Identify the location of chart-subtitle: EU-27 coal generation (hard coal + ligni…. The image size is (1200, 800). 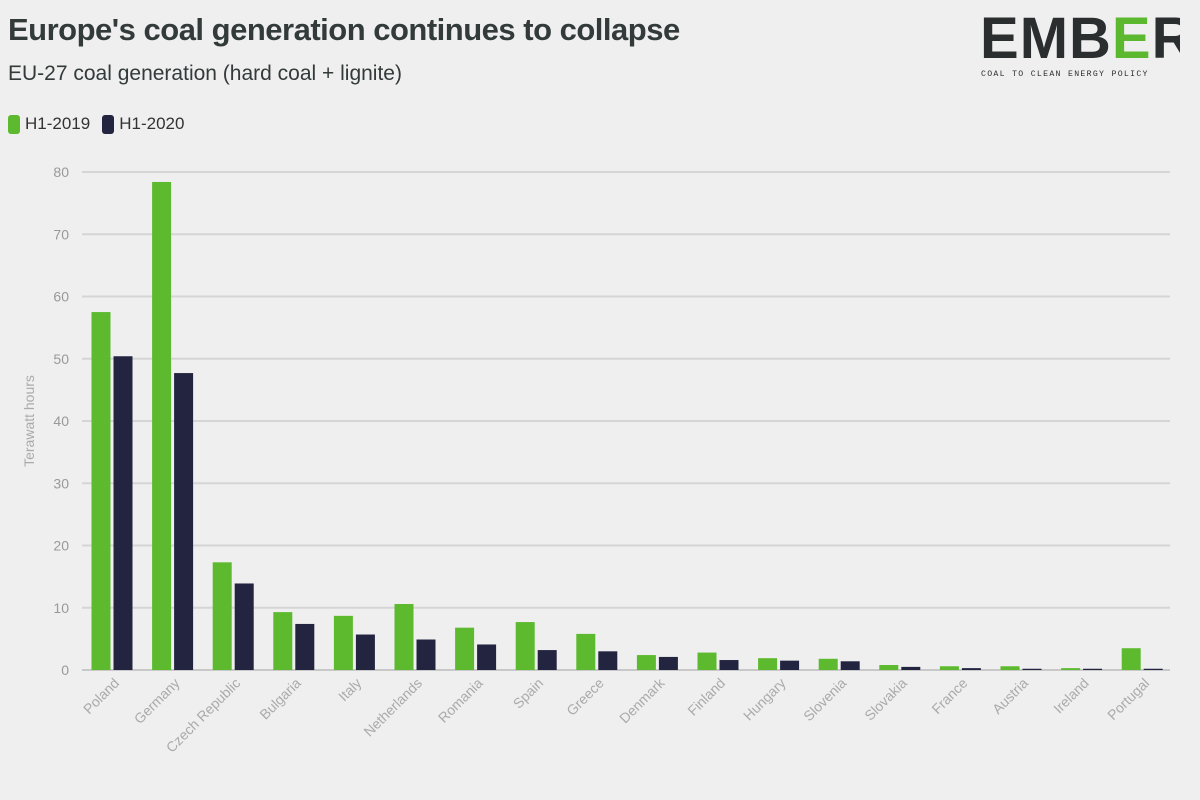
(205, 73).